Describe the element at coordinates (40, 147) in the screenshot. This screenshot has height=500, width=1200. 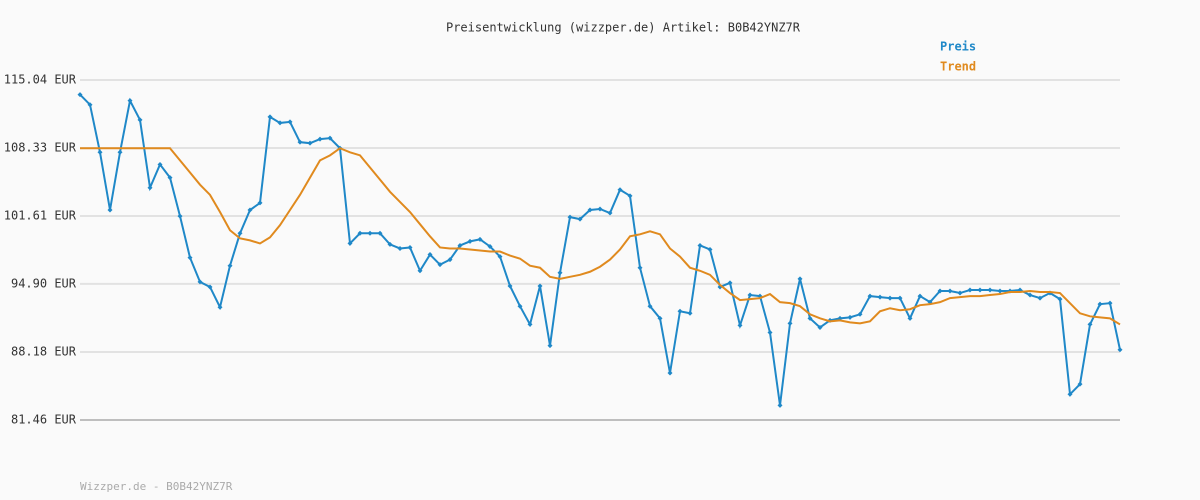
I see `y-tick-label: 108.33 EUR` at that location.